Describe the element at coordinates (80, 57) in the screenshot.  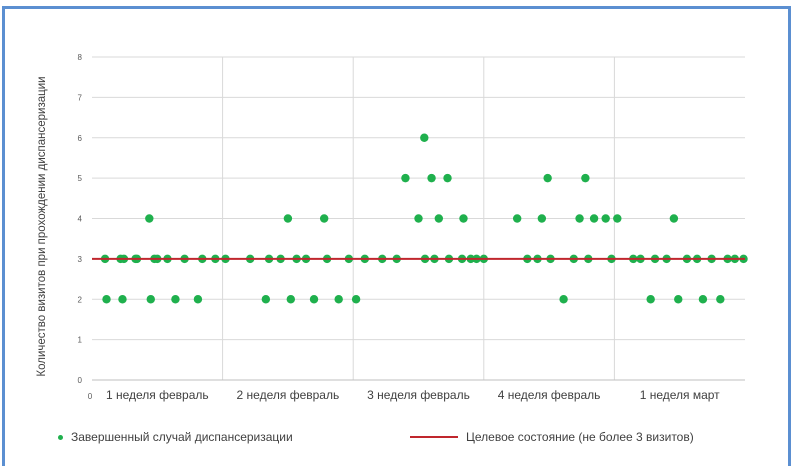
I see `y-tick-label: 8` at that location.